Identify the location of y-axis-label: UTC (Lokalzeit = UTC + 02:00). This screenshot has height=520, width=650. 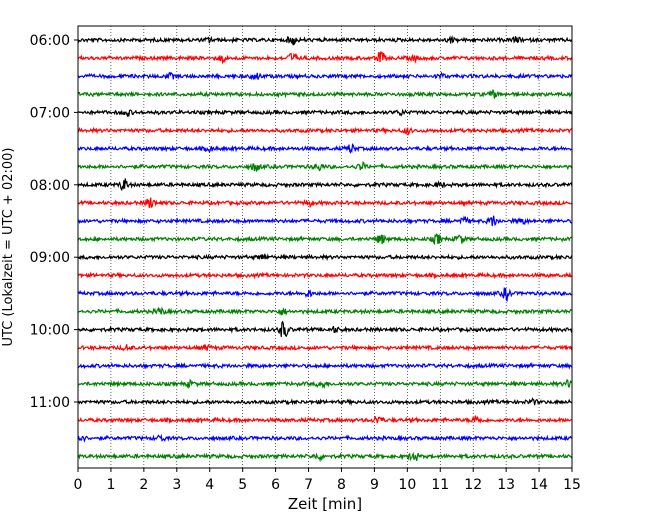
(8, 247).